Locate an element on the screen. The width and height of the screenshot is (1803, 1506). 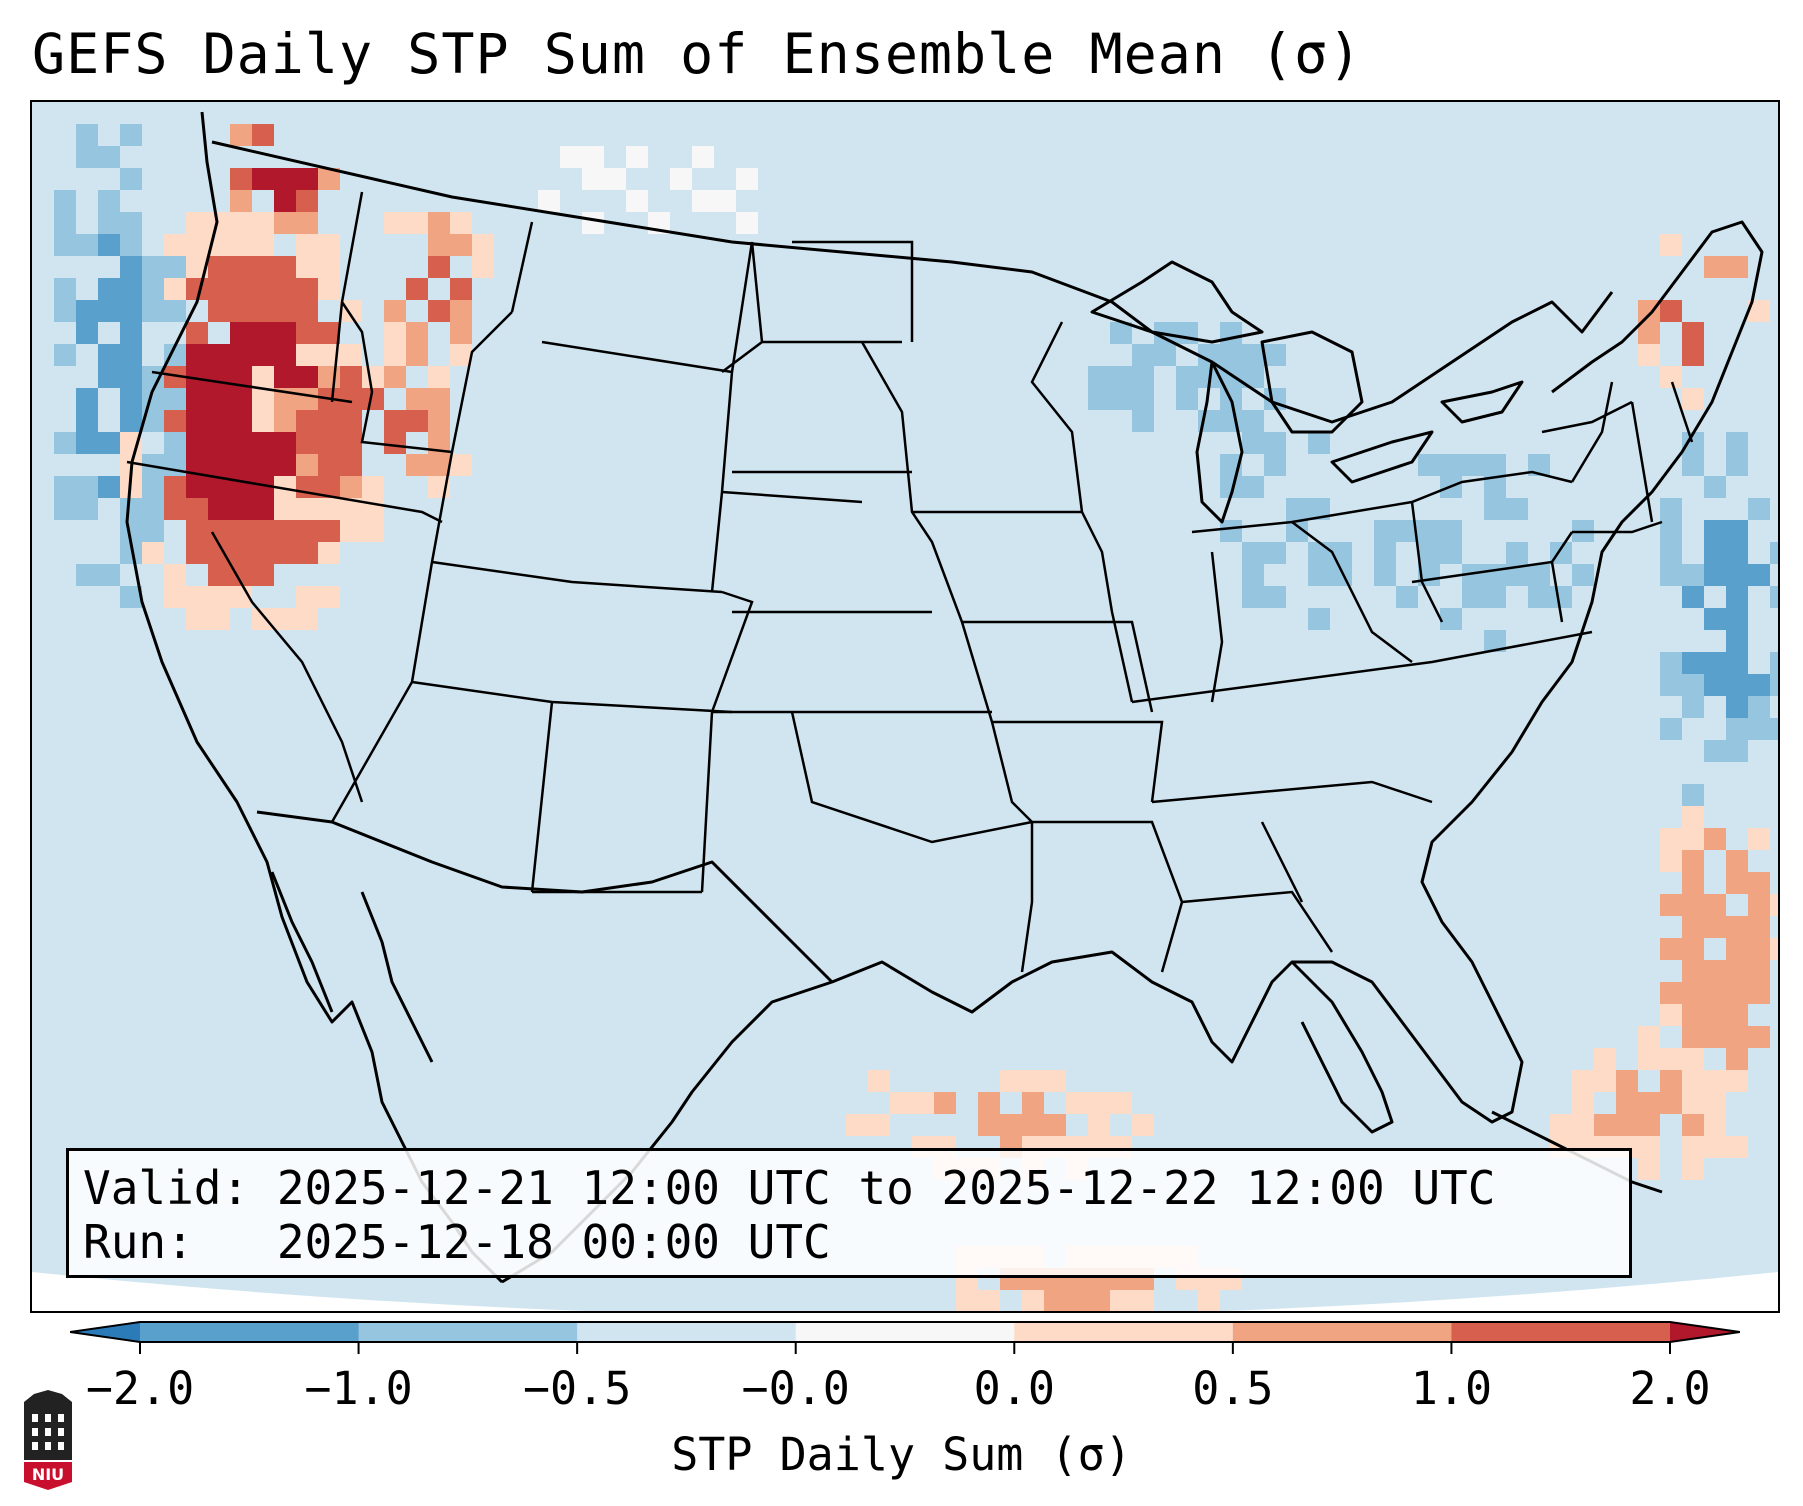
chart-title: GEFS Daily STP Sum of Ensemble Mean (σ) is located at coordinates (697, 54).